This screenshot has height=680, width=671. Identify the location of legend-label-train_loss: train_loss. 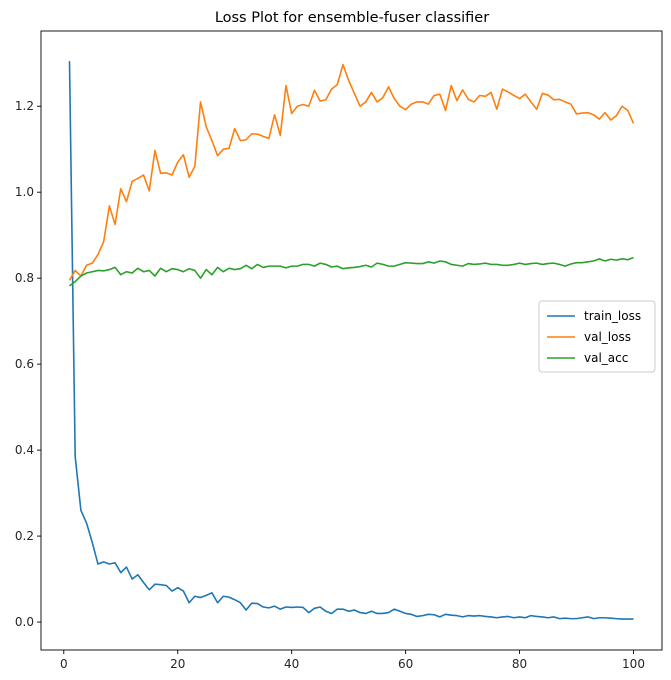
(612, 316).